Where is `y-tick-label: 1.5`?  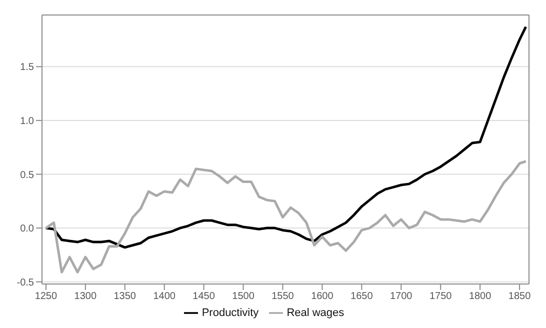
y-tick-label: 1.5 is located at coordinates (27, 68).